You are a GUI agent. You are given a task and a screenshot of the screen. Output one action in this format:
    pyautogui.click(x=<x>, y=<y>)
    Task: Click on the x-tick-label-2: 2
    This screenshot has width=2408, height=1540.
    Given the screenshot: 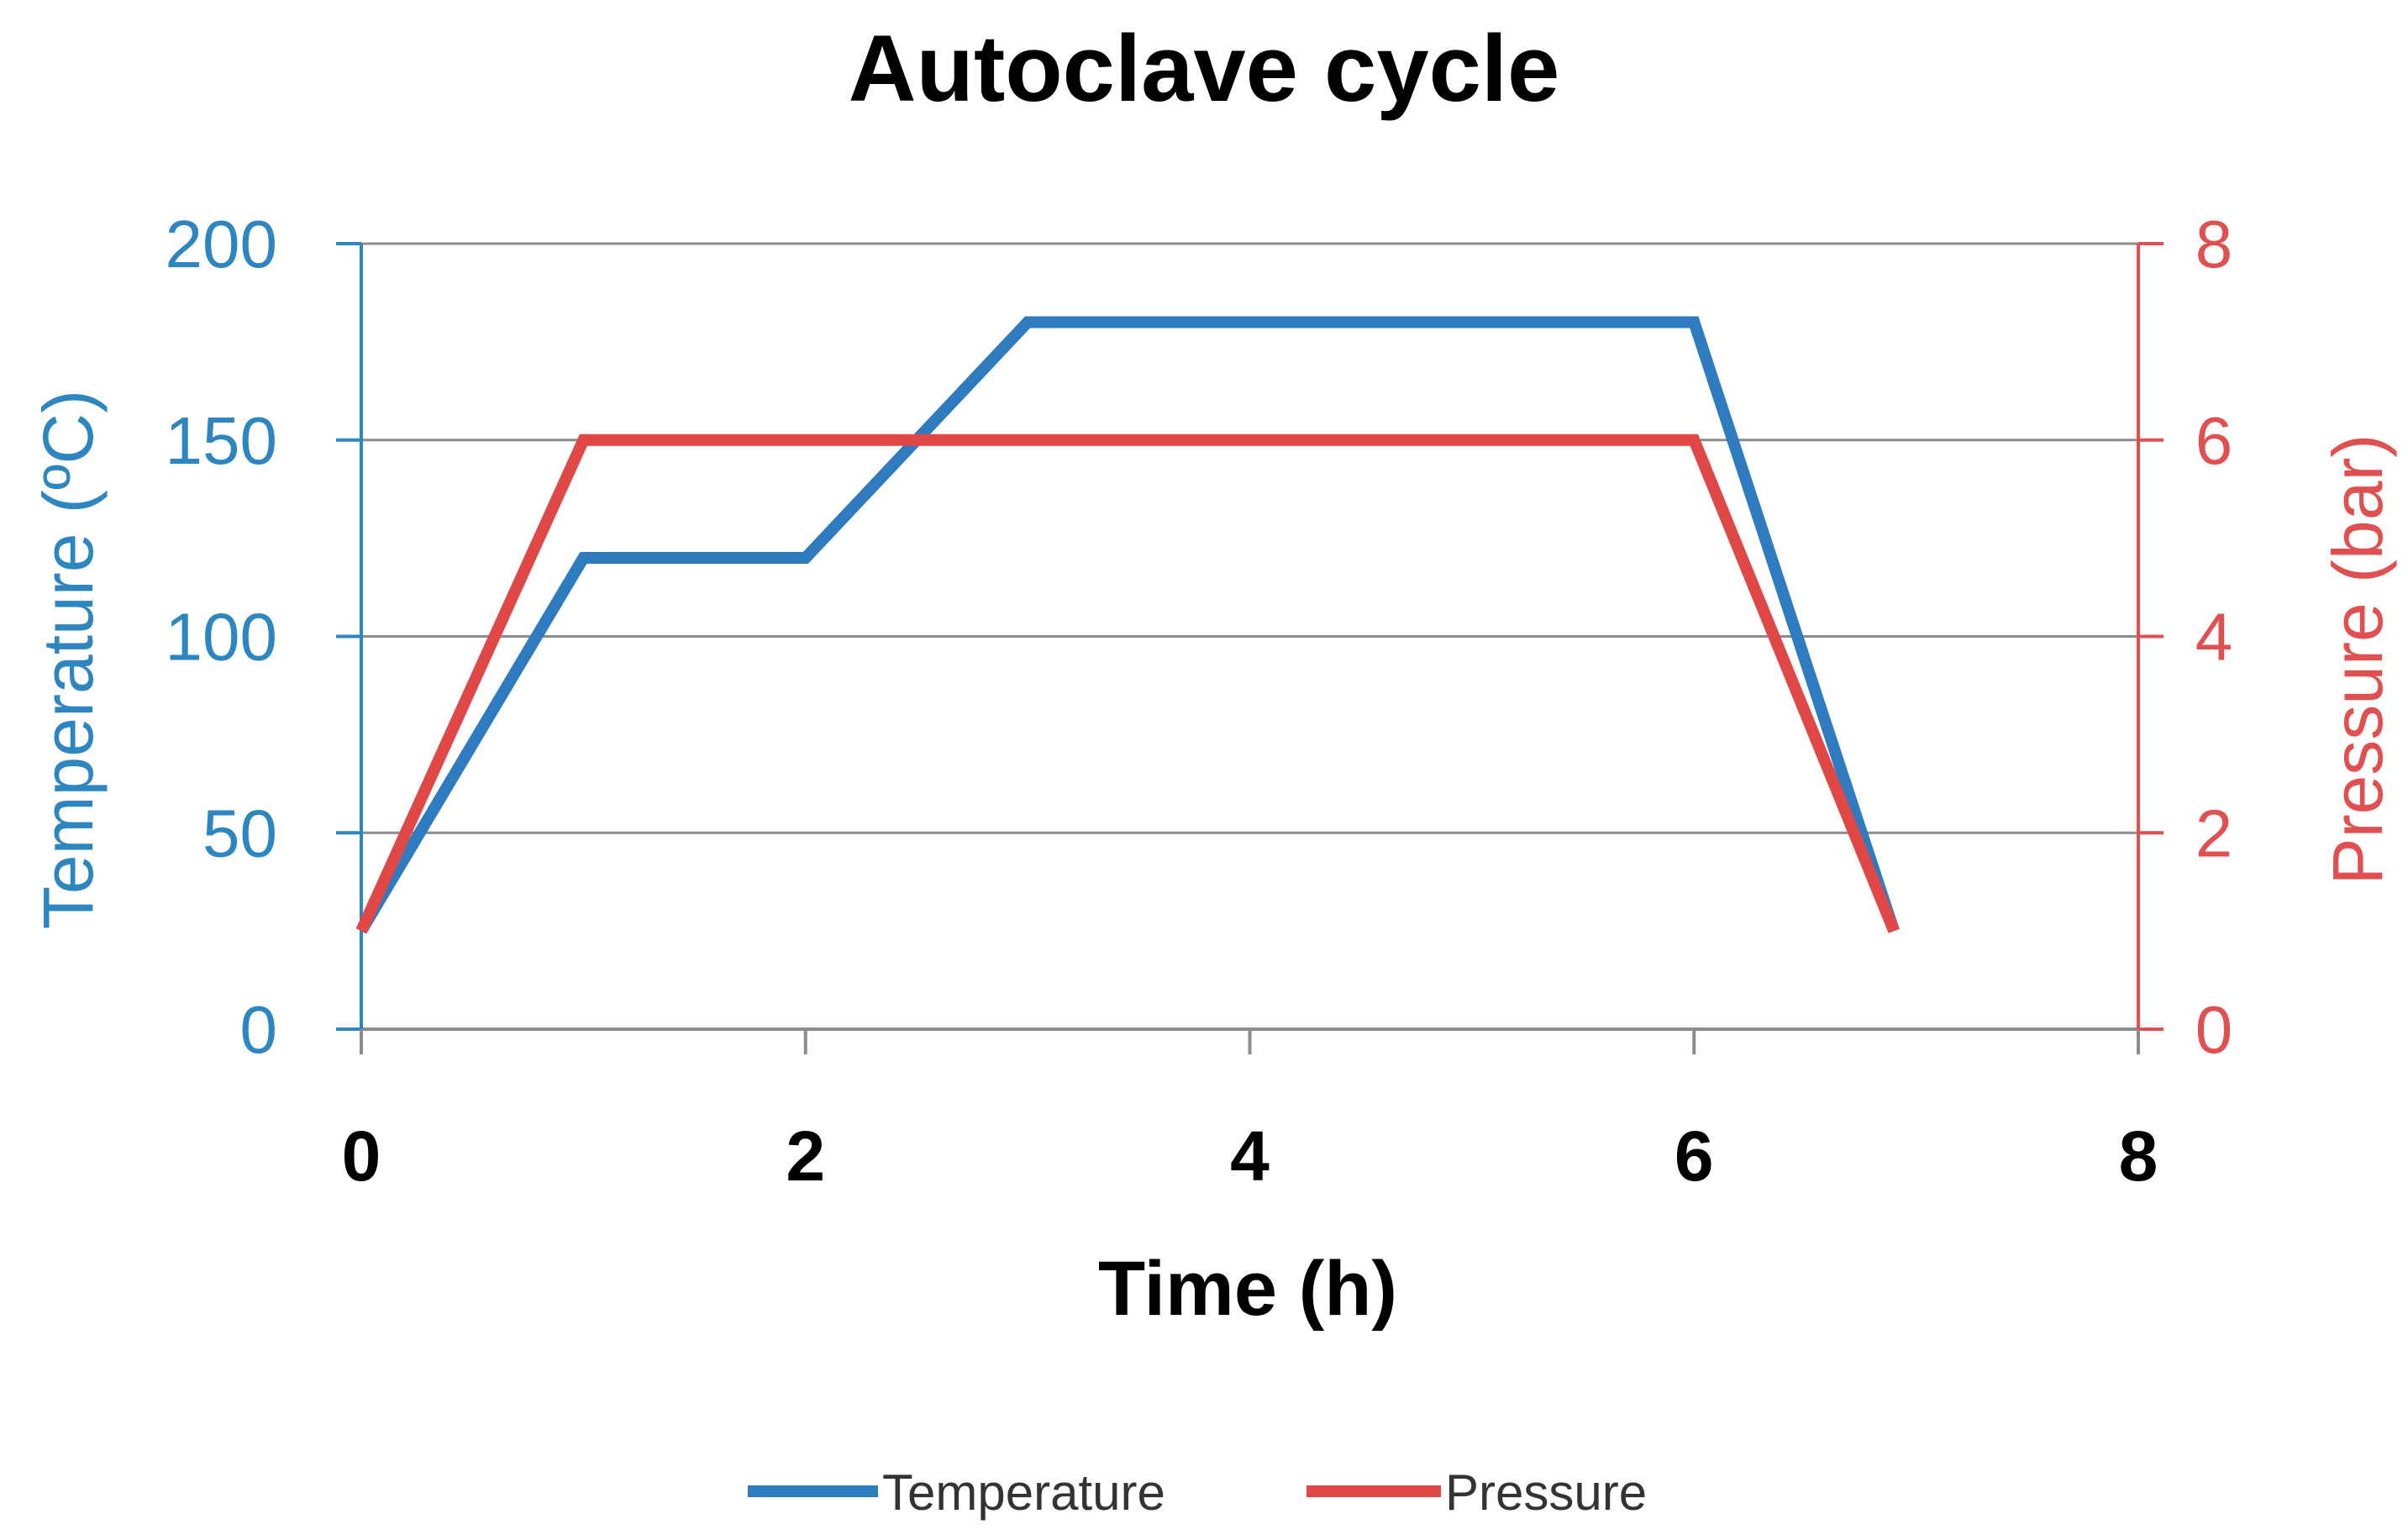 What is the action you would take?
    pyautogui.click(x=806, y=1157)
    